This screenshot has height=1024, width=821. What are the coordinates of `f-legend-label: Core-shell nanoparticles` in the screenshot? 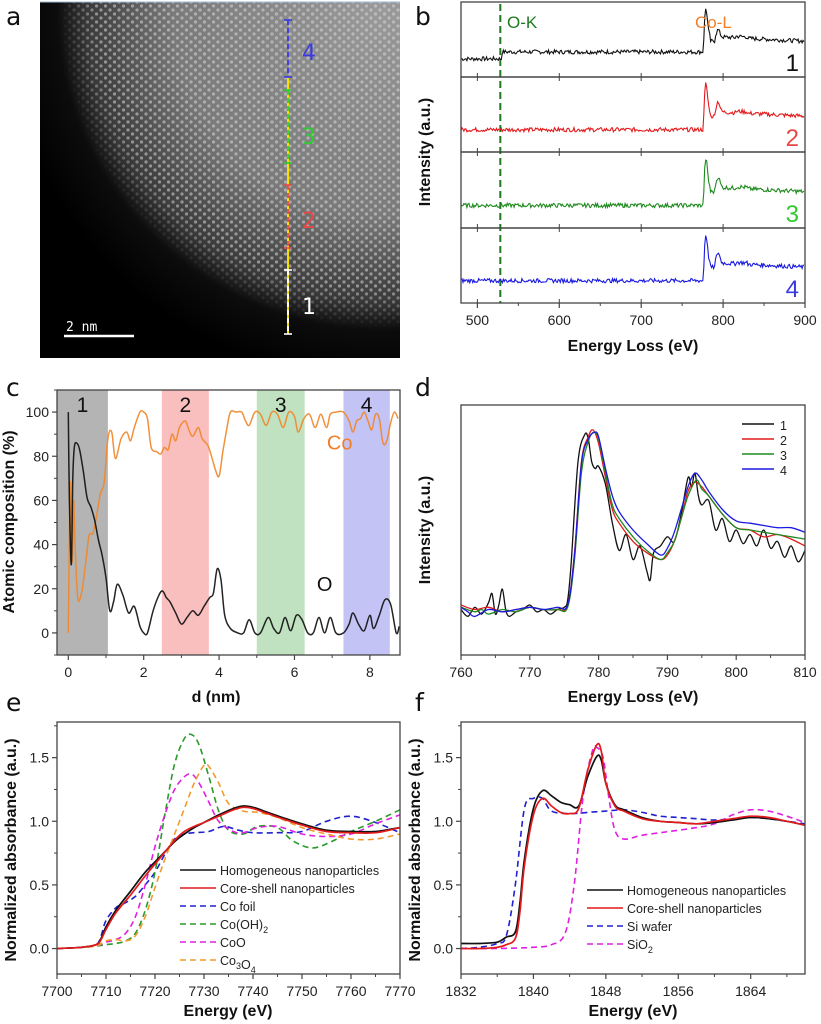 It's located at (694, 909).